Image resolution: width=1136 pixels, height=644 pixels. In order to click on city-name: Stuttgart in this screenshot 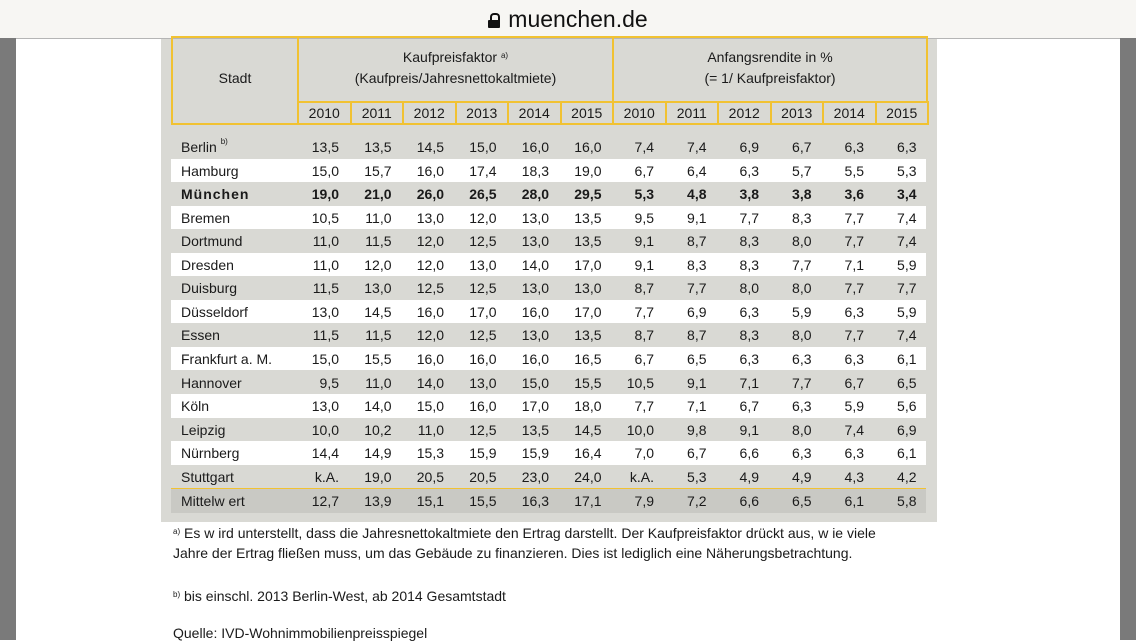, I will do `click(207, 477)`.